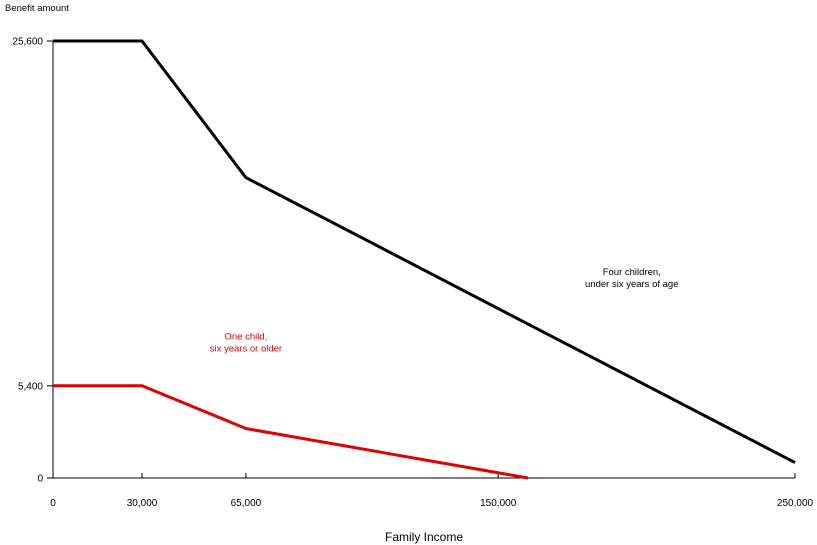  What do you see at coordinates (246, 503) in the screenshot?
I see `x-tick-label: 65,000` at bounding box center [246, 503].